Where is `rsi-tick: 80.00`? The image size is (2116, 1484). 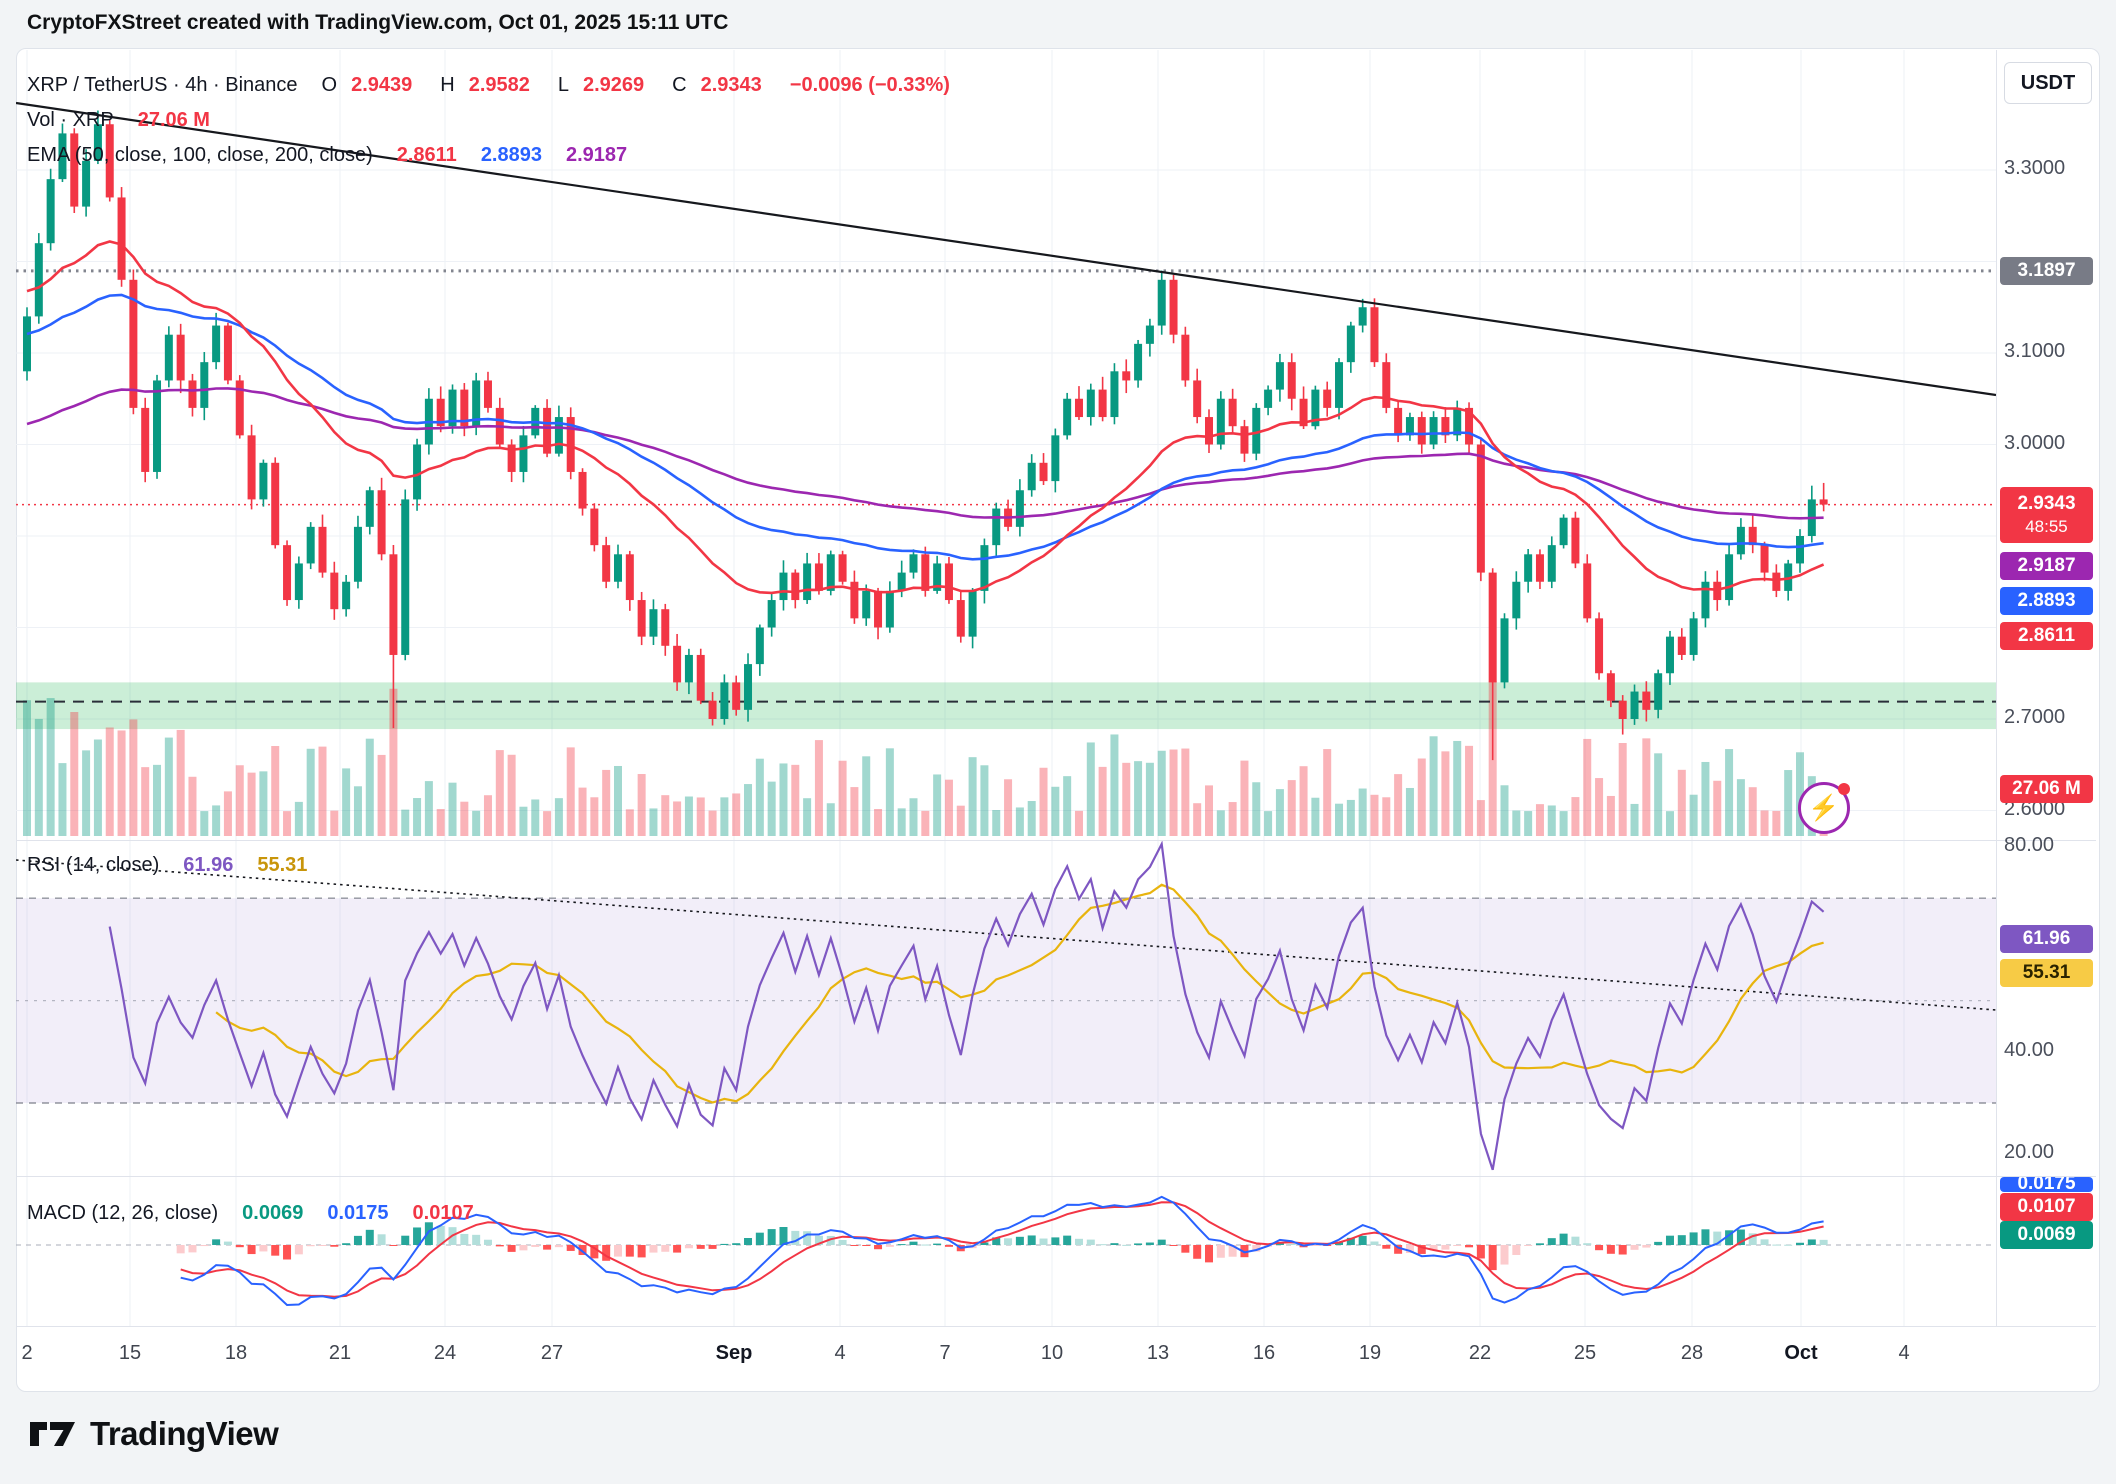 rsi-tick: 80.00 is located at coordinates (2029, 845).